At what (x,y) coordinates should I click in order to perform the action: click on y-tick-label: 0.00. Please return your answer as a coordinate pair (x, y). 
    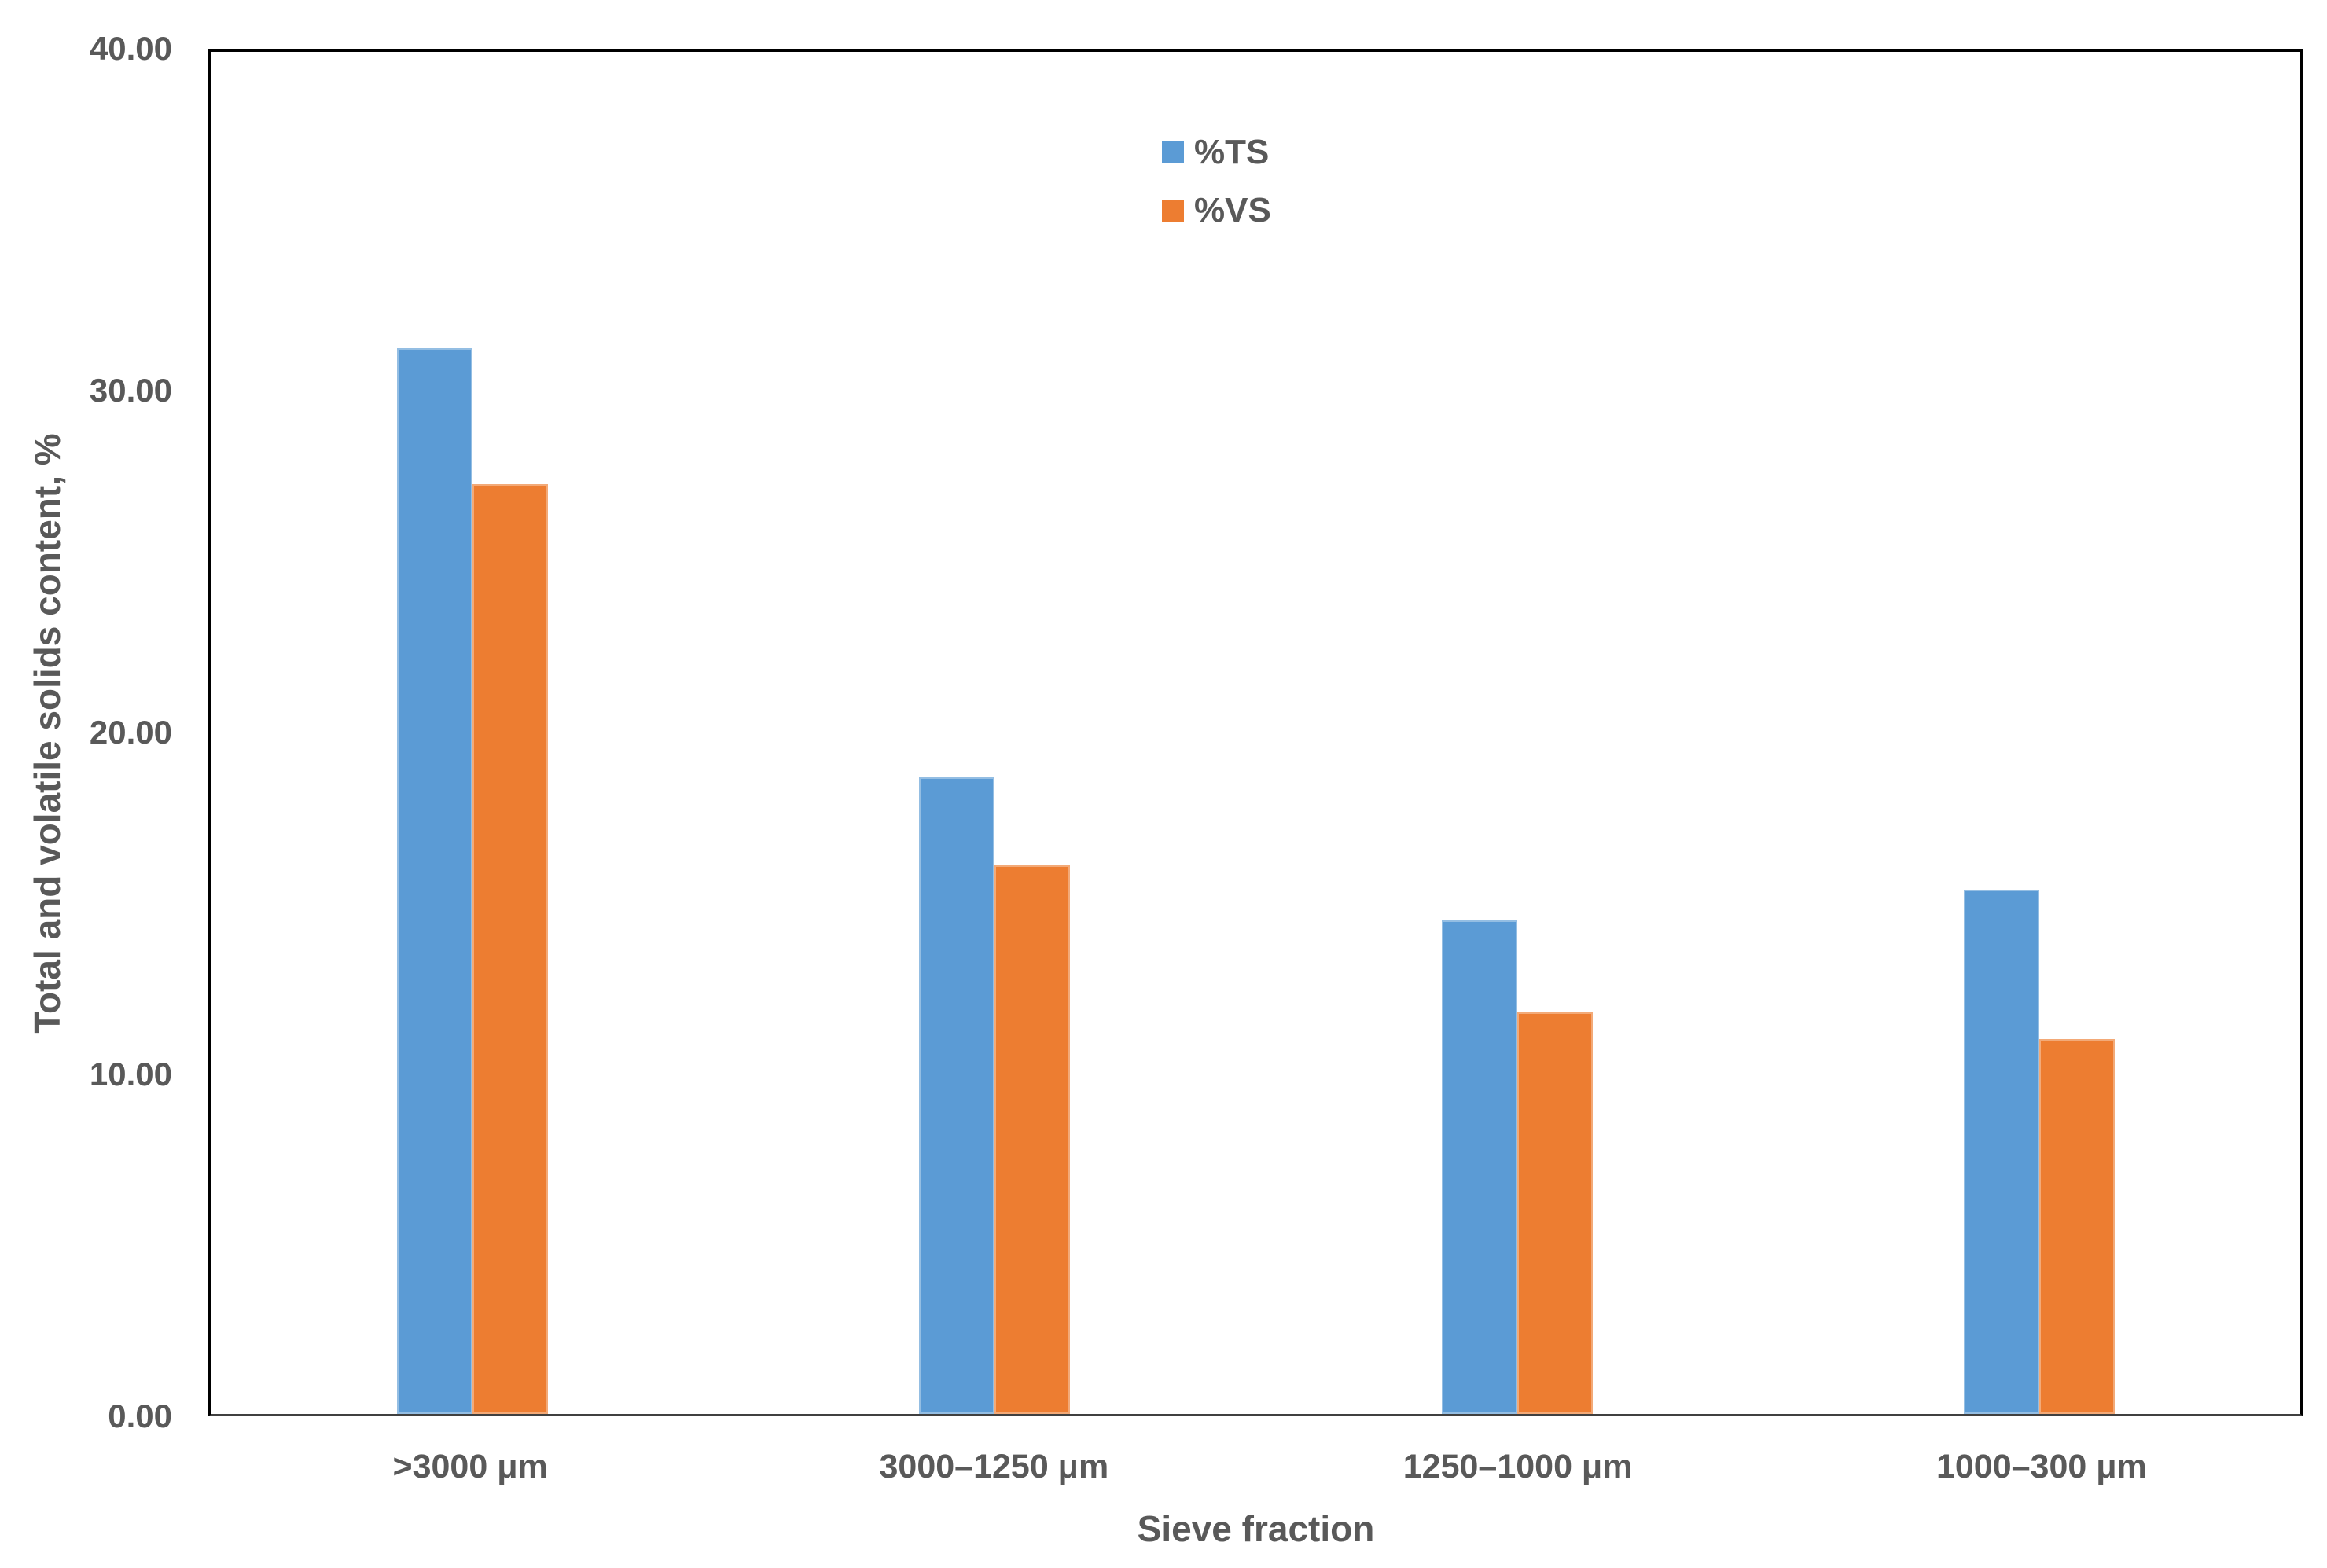
    Looking at the image, I should click on (140, 1415).